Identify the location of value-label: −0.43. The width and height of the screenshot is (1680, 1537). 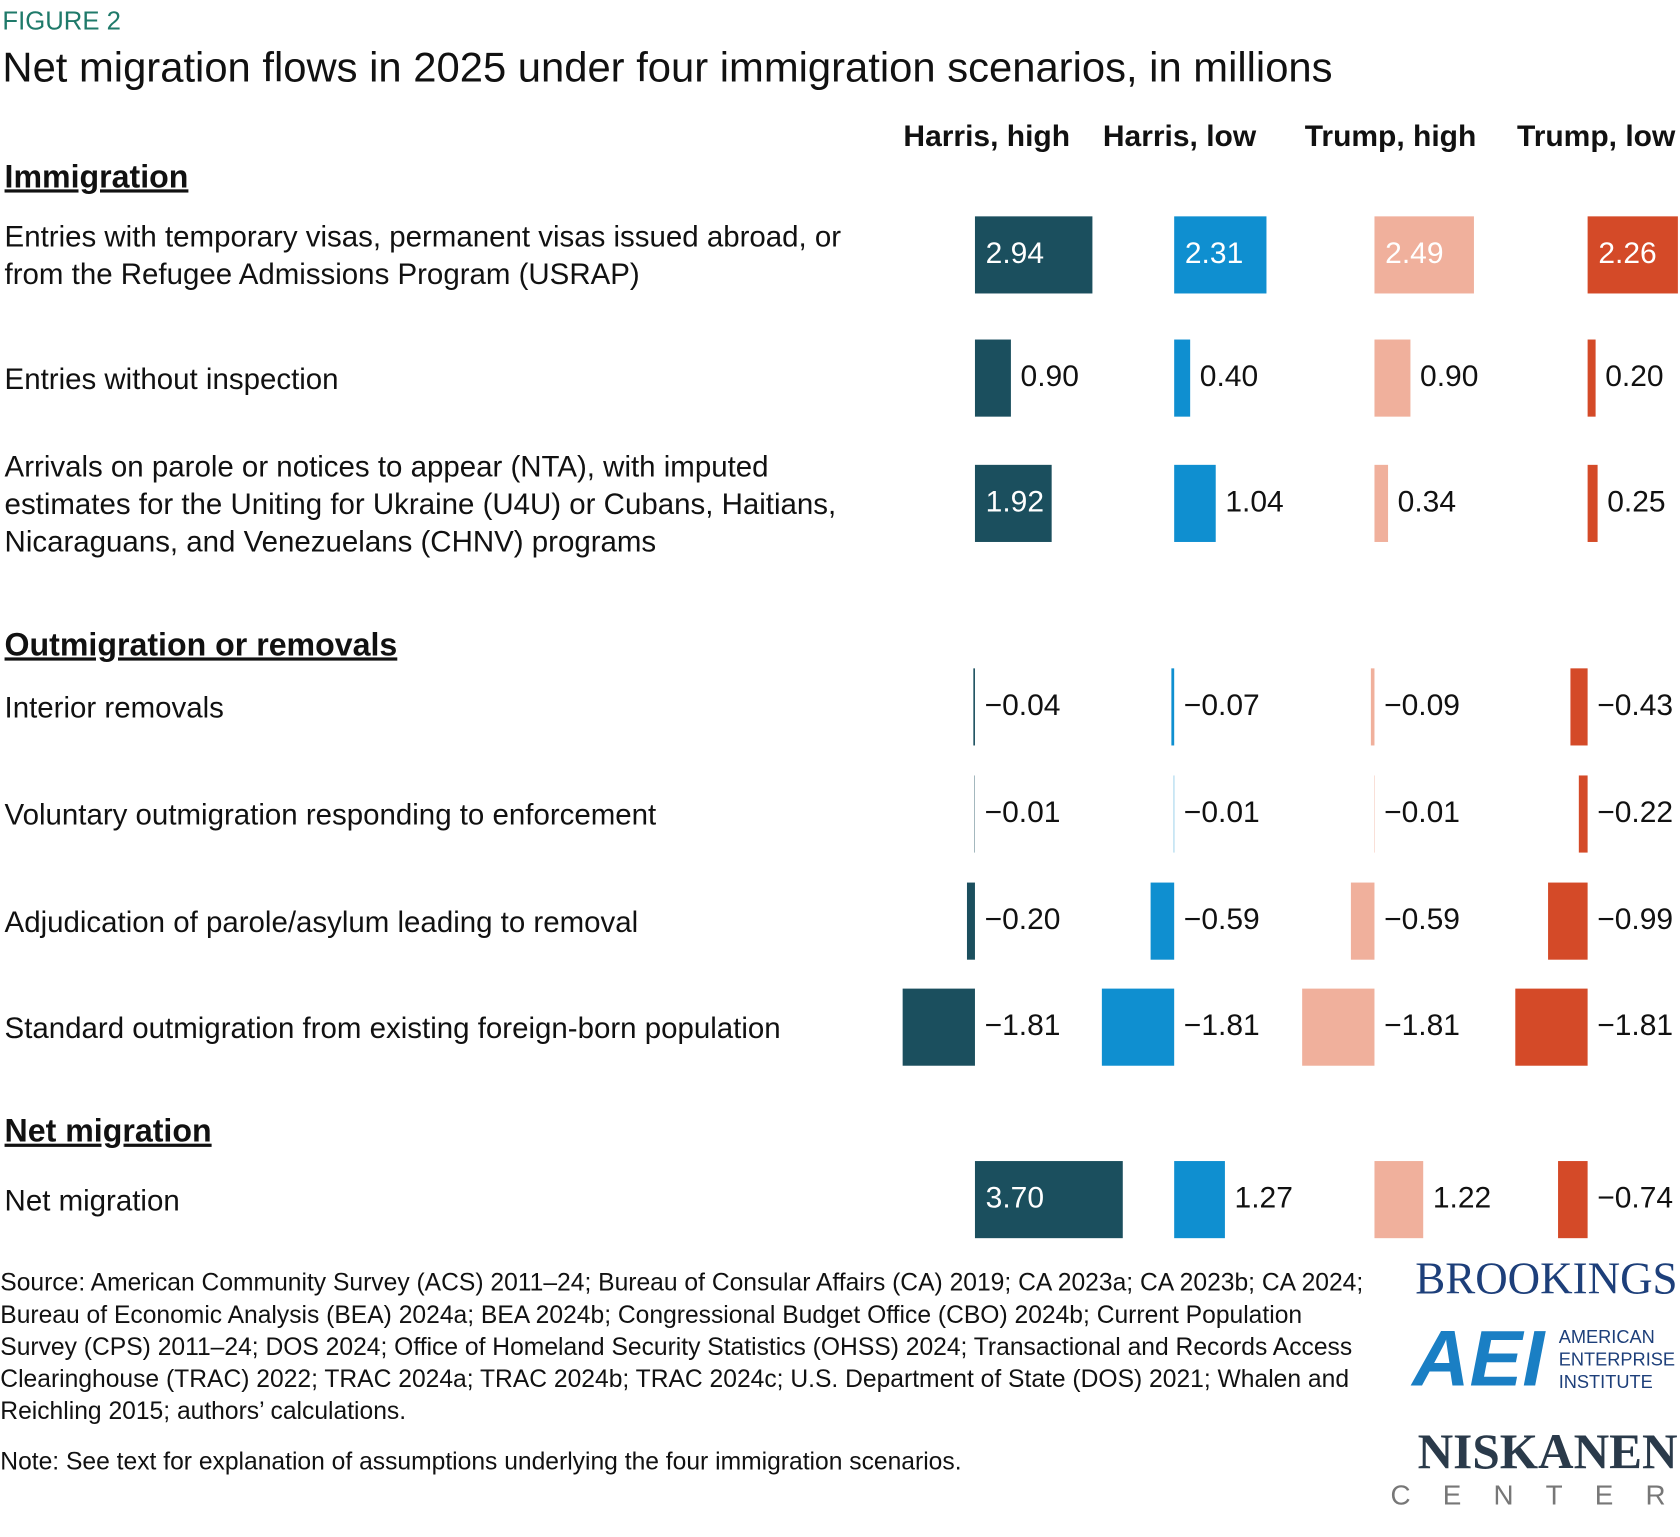
(1635, 705).